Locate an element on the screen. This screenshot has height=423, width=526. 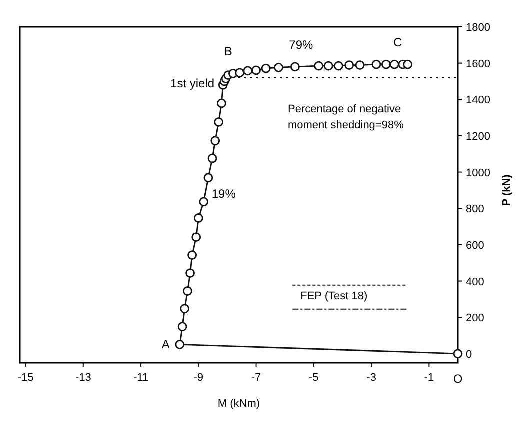
annotation: O is located at coordinates (458, 379).